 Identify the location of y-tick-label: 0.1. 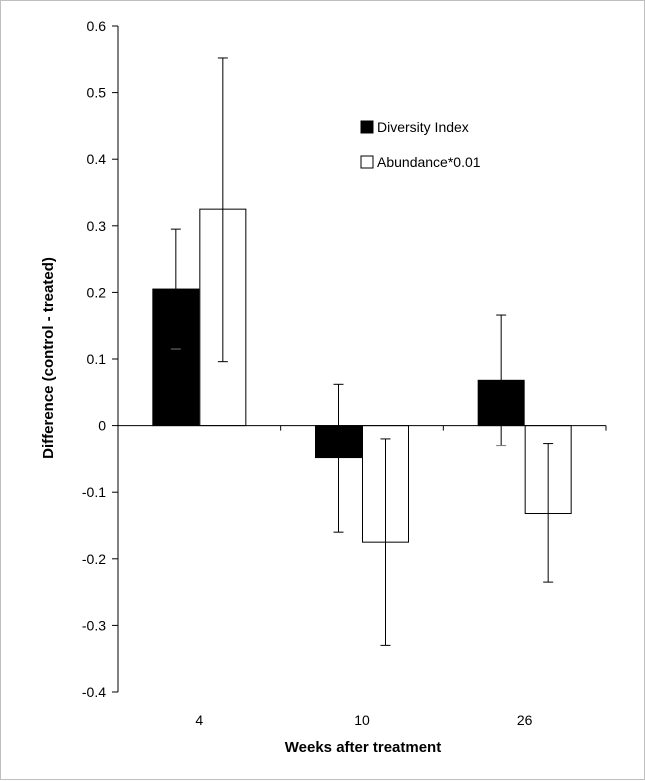
(97, 359).